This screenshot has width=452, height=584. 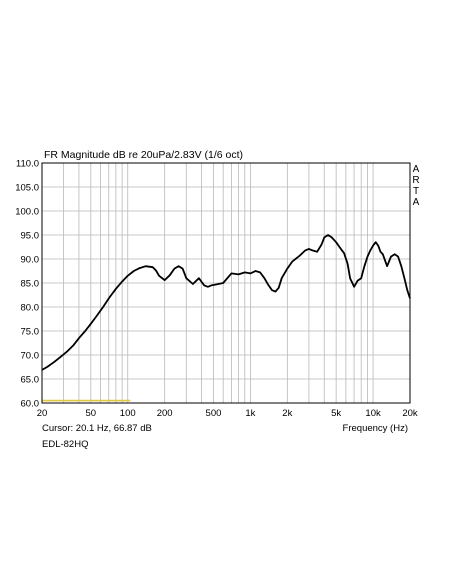 What do you see at coordinates (214, 413) in the screenshot?
I see `x-tick-label: 500` at bounding box center [214, 413].